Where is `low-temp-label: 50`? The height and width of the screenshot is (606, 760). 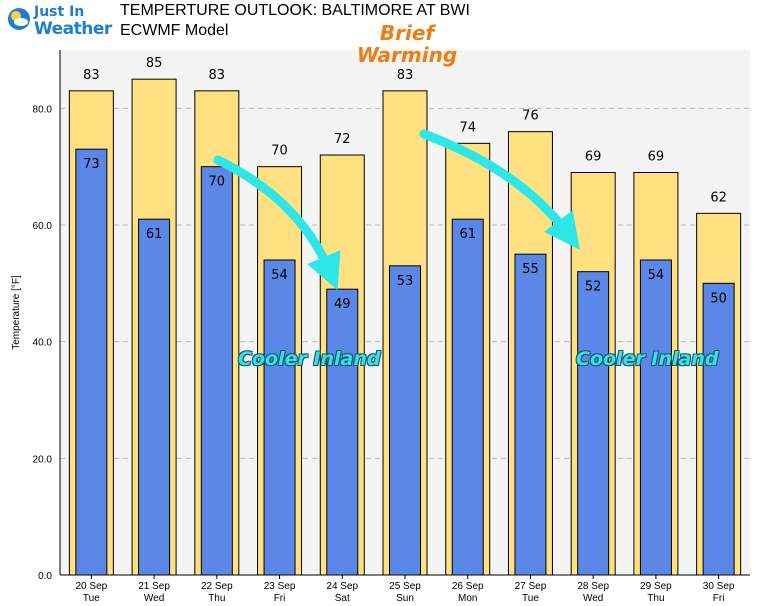
low-temp-label: 50 is located at coordinates (718, 298).